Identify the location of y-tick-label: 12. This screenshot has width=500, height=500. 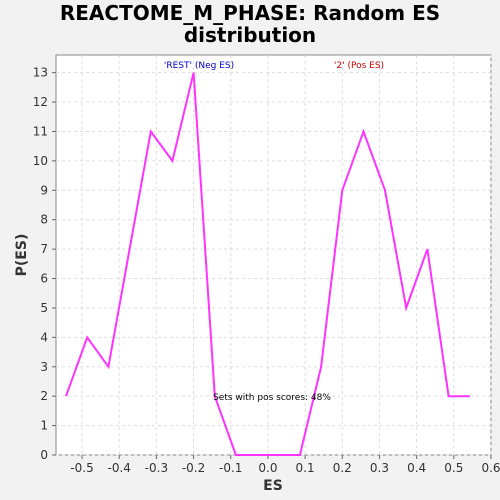
(40, 102).